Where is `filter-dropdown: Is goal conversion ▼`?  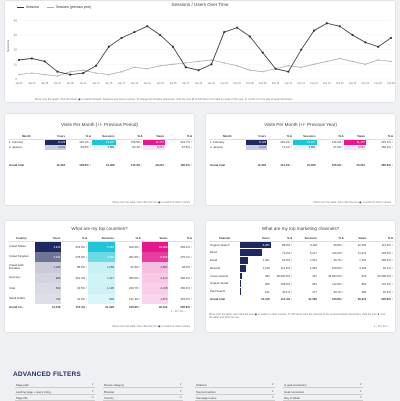
filter-dropdown: Is goal conversion ▼ is located at coordinates (323, 385).